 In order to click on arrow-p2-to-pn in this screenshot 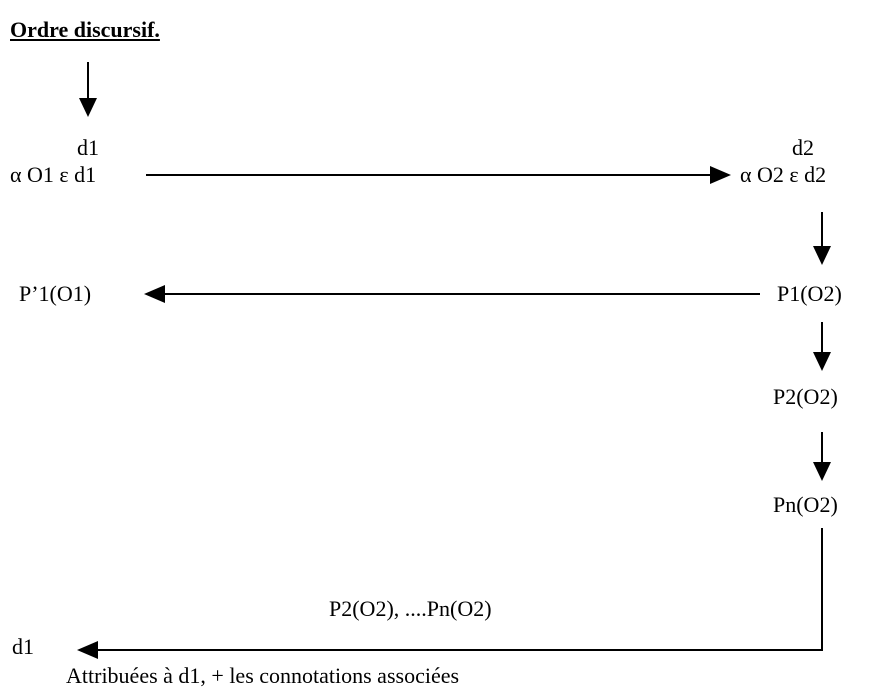, I will do `click(822, 456)`.